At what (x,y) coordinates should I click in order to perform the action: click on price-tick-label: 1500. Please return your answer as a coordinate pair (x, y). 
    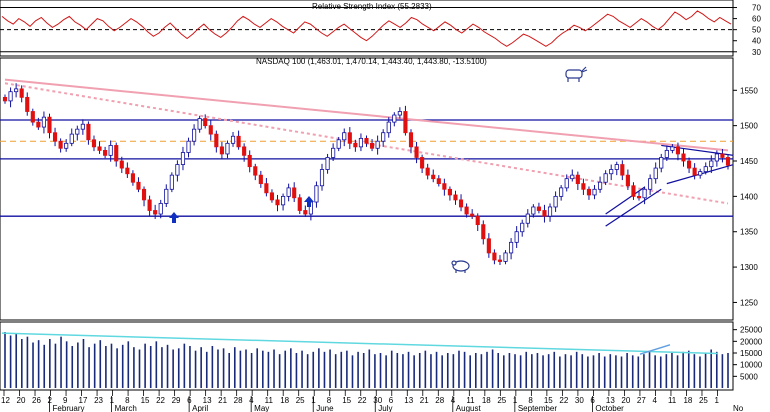
    Looking at the image, I should click on (749, 126).